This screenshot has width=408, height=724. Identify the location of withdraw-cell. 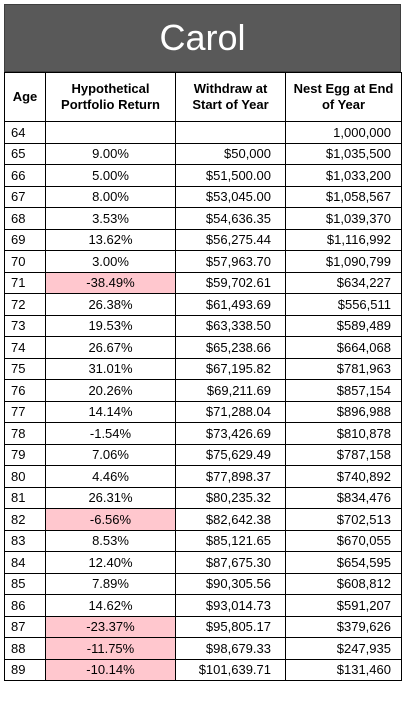
(230, 132).